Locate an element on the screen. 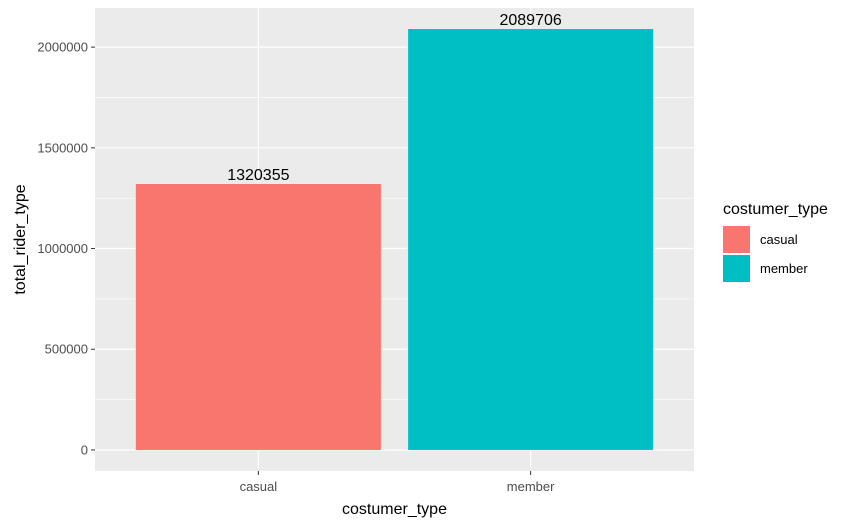 Image resolution: width=858 pixels, height=527 pixels. x-axis-title: costumer_type is located at coordinates (394, 509).